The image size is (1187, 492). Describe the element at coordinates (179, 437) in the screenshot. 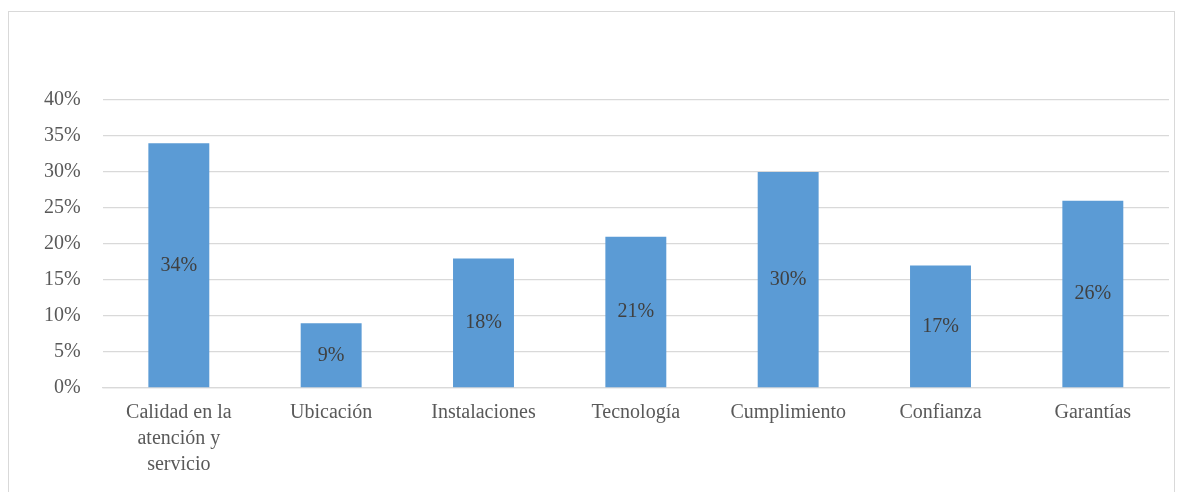

I see `x-tick-label: Calidad en la atención y servicio` at that location.